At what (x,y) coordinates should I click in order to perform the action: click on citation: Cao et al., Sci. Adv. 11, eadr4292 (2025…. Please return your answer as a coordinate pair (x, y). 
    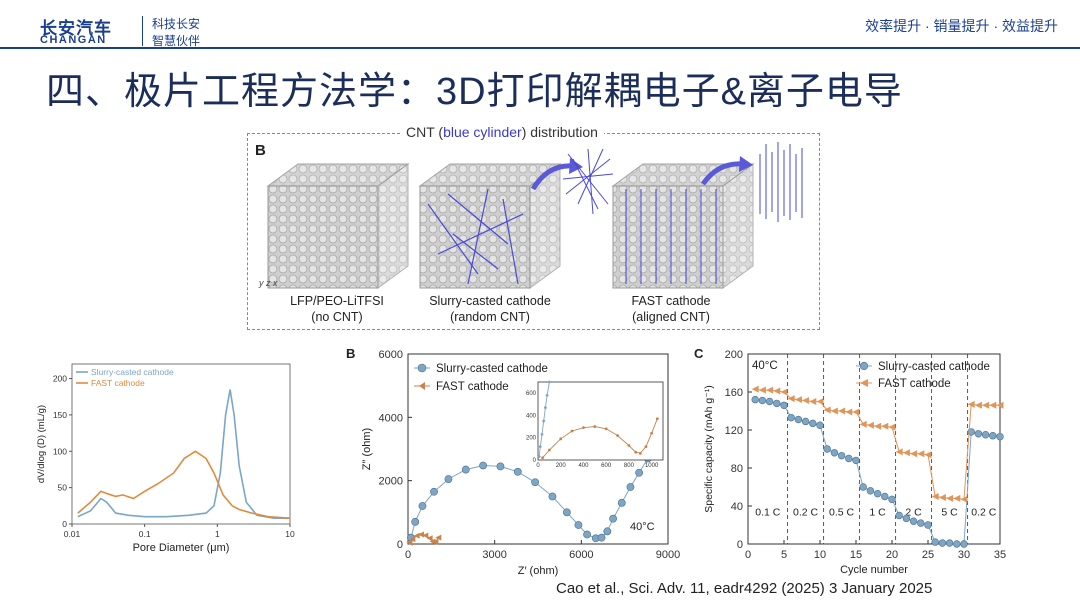
    Looking at the image, I should click on (744, 588).